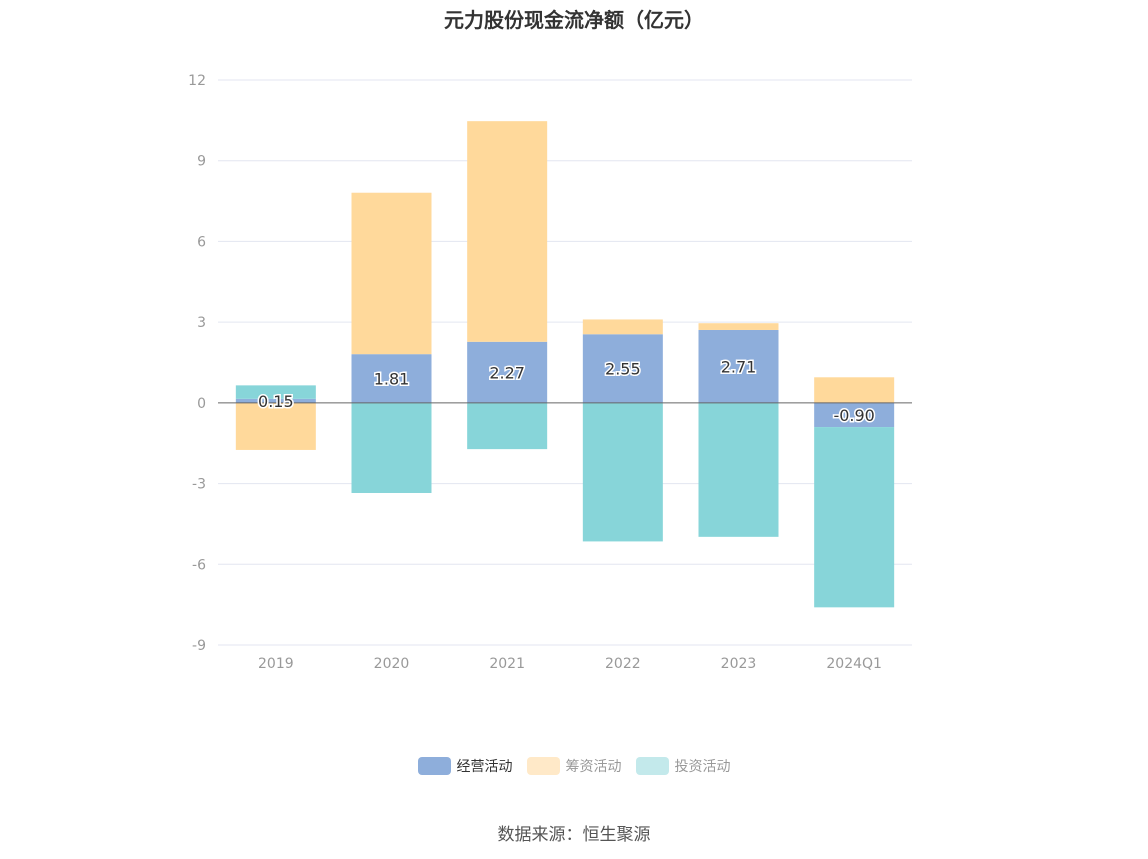 The height and width of the screenshot is (859, 1148). I want to click on legend: 经营活动 筹资活动 投资活动, so click(574, 766).